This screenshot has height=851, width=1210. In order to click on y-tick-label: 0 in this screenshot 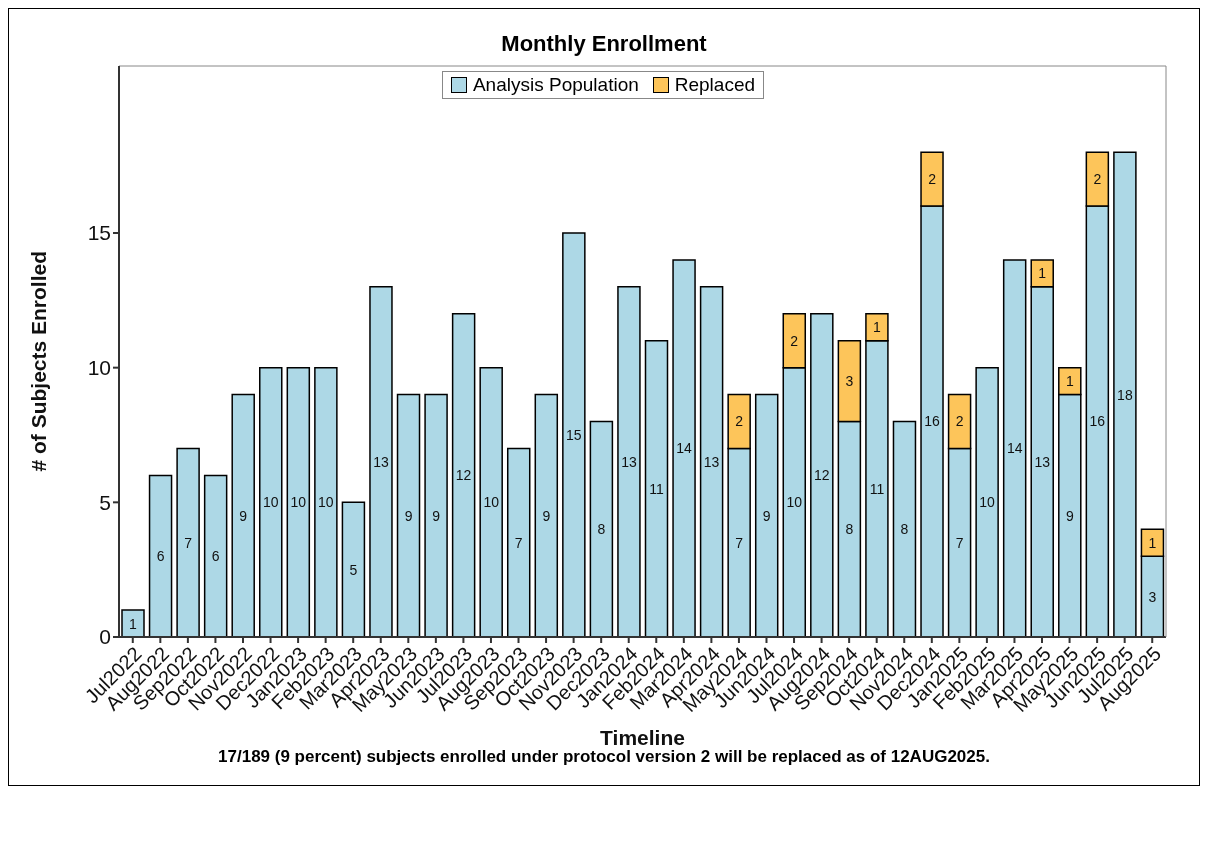, I will do `click(105, 637)`.